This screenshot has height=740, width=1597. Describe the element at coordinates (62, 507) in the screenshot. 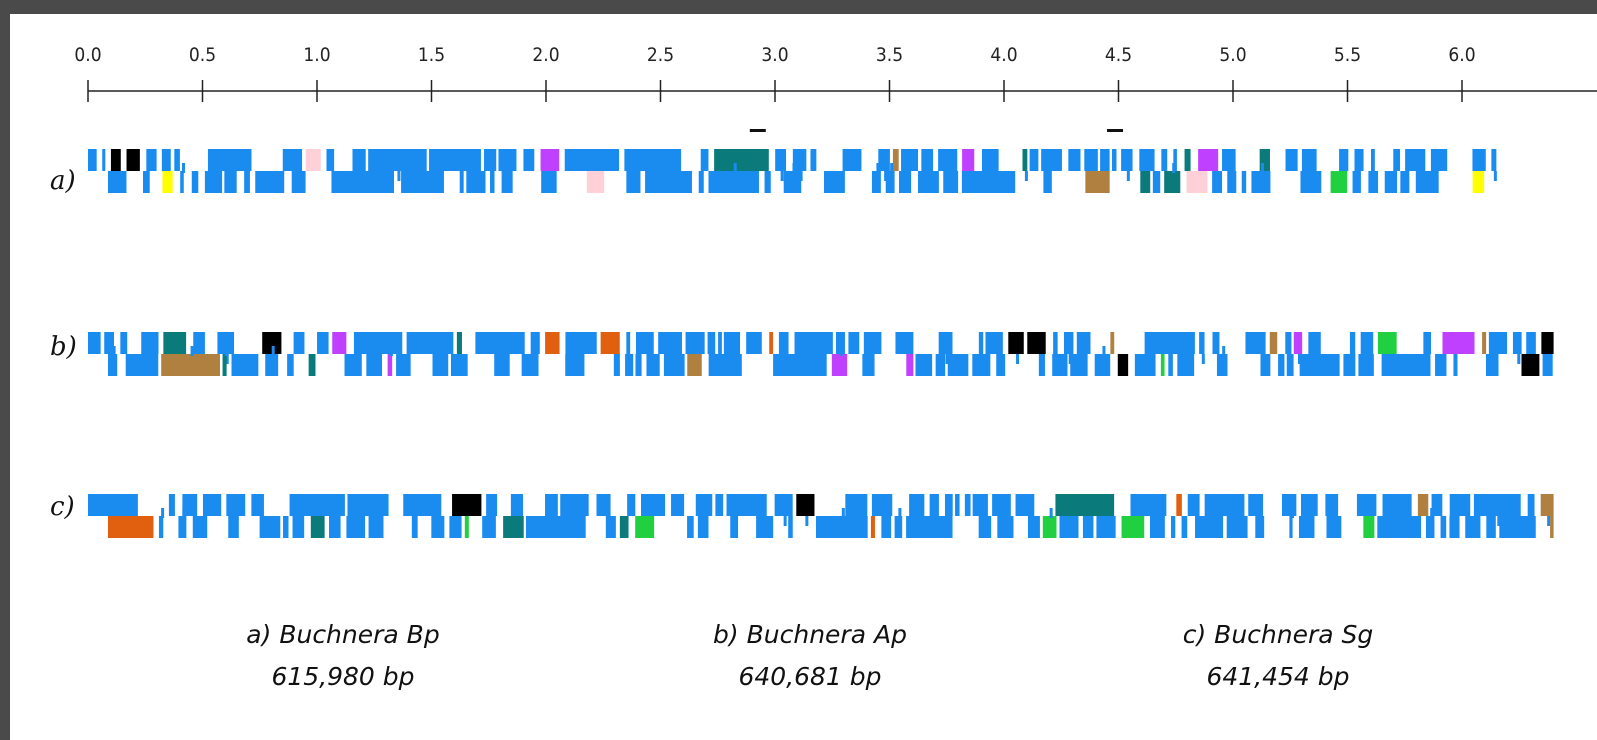

I see `track-c-label: c)` at that location.